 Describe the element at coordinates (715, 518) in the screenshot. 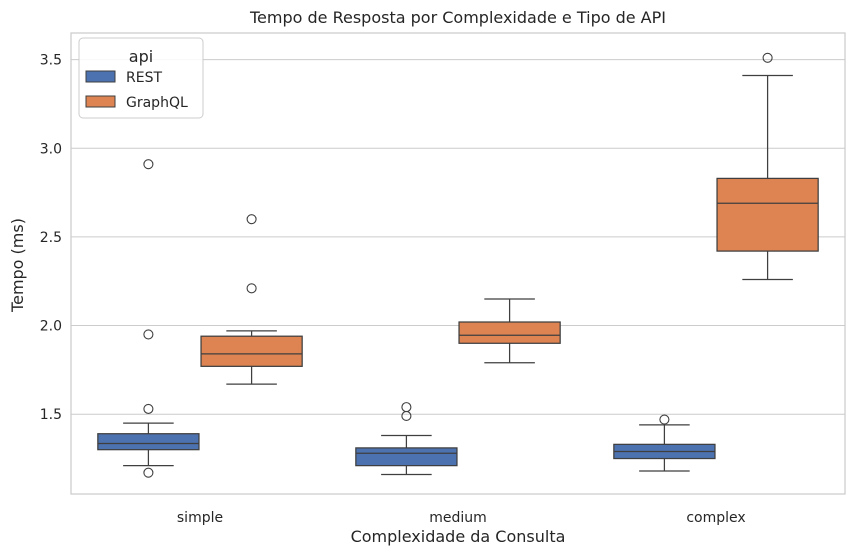

I see `x-tick-label: complex` at that location.